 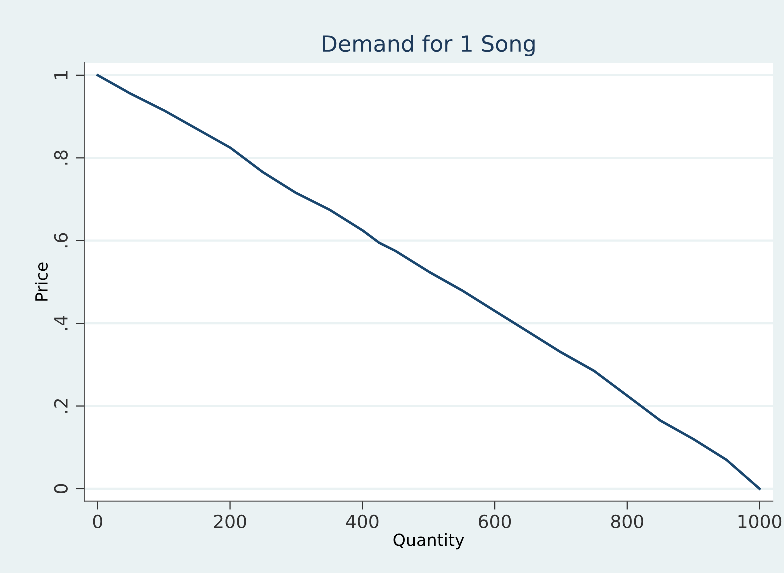 What do you see at coordinates (97, 521) in the screenshot?
I see `x-tick-label: 0` at bounding box center [97, 521].